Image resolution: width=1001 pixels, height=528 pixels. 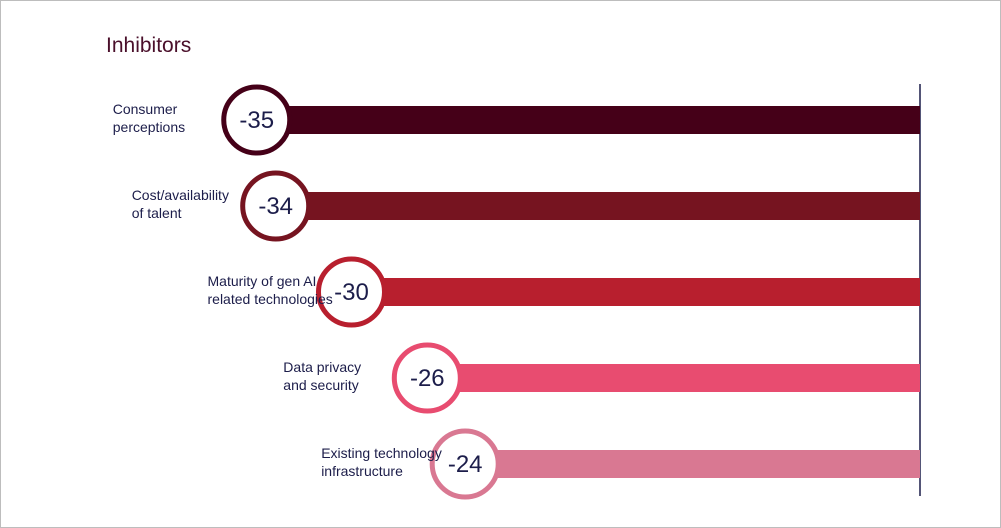 What do you see at coordinates (262, 281) in the screenshot?
I see `category-label-line: Maturity of gen AI` at bounding box center [262, 281].